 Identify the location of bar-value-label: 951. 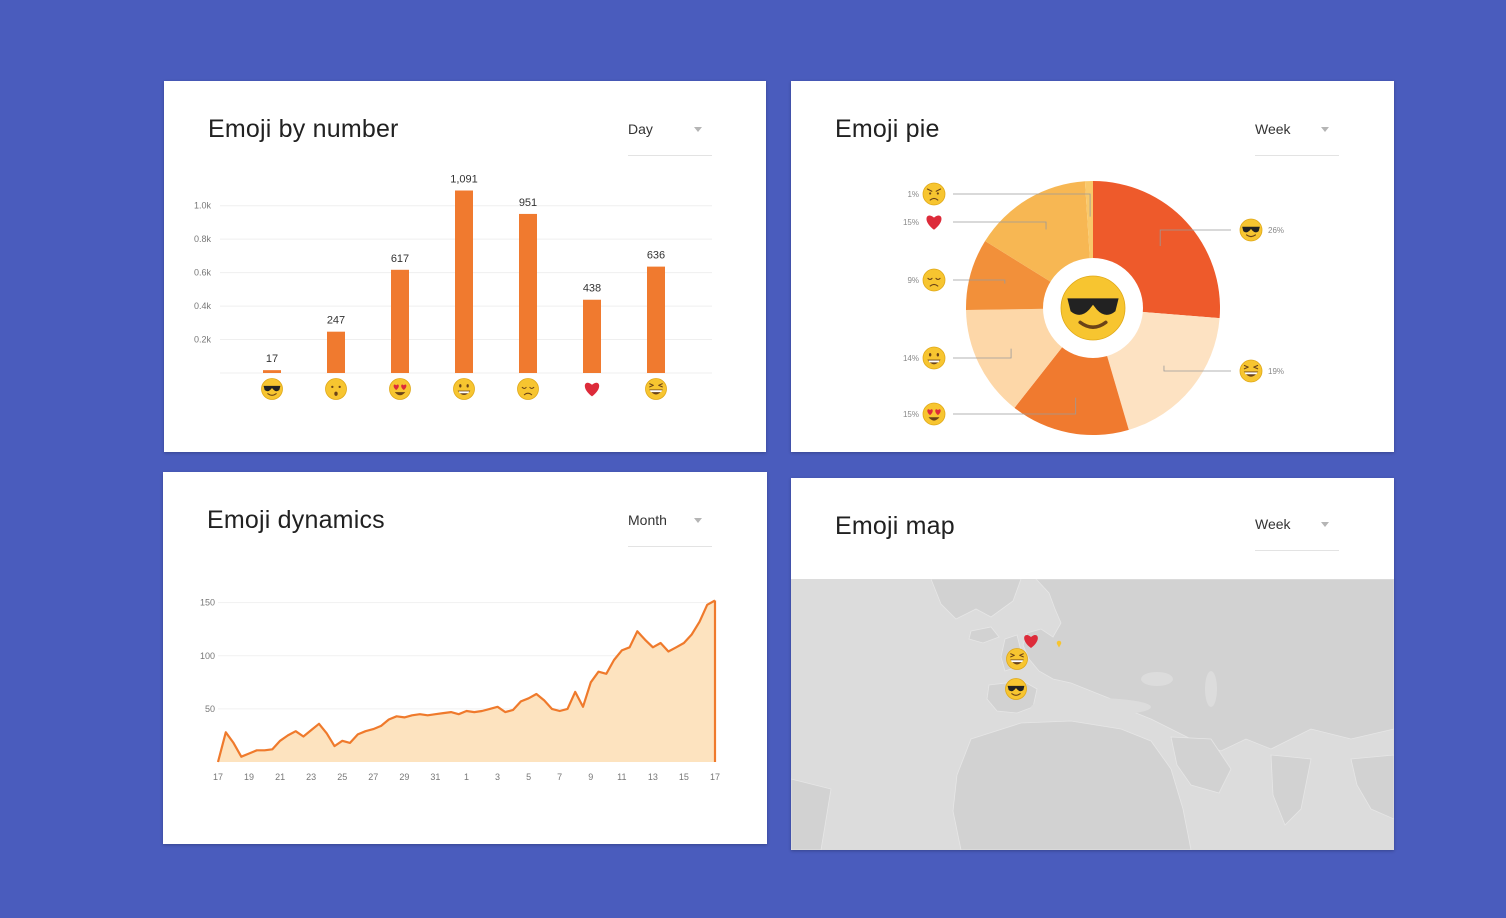
(528, 203).